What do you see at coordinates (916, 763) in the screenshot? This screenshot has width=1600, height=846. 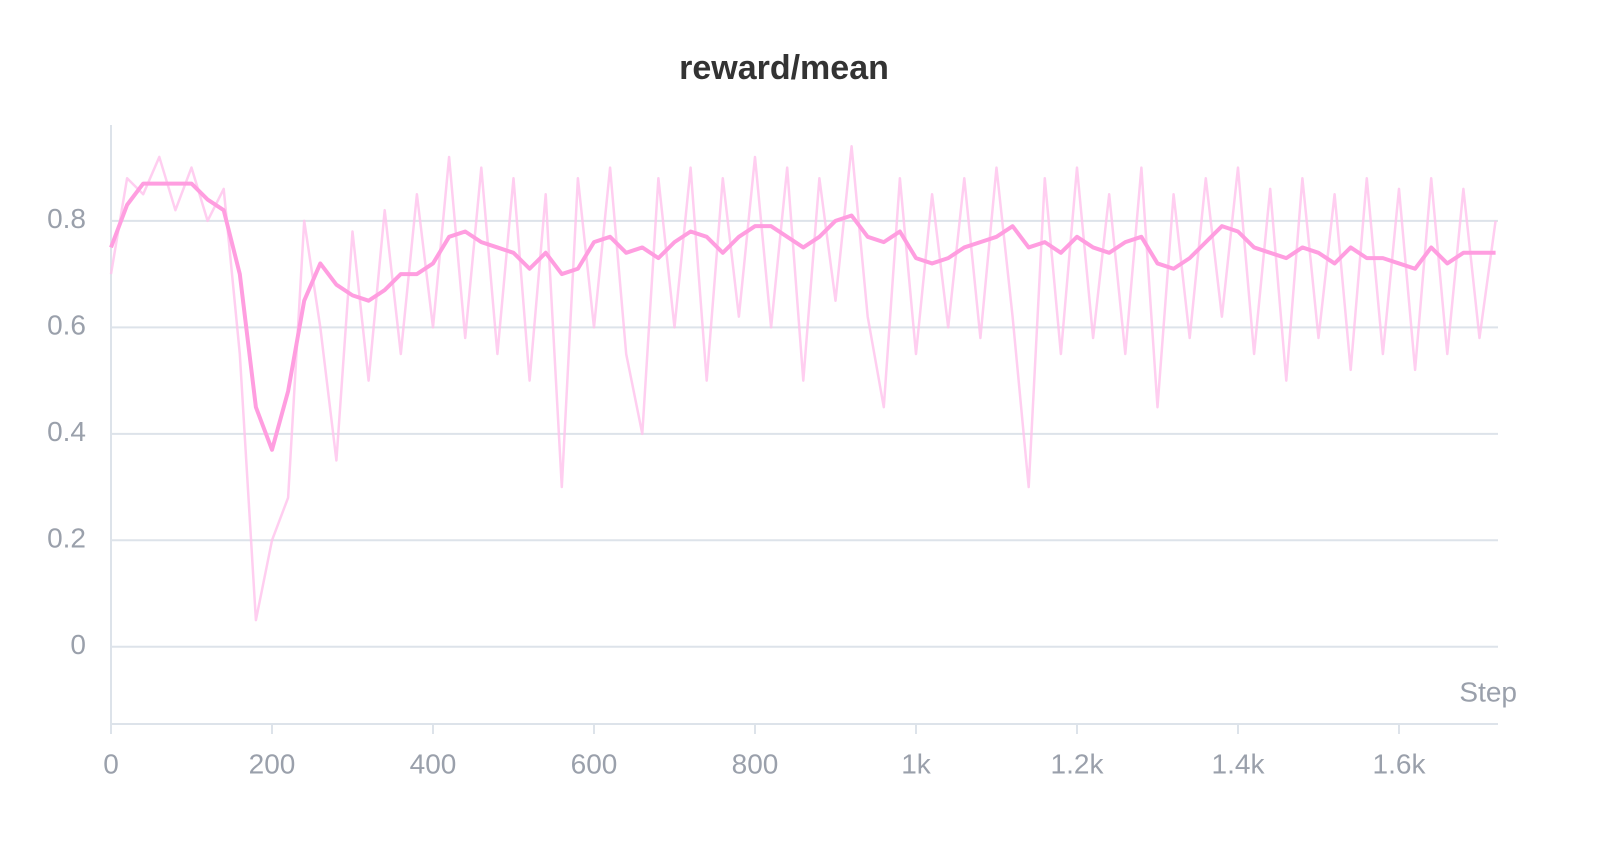 I see `x-tick-label: 1k` at bounding box center [916, 763].